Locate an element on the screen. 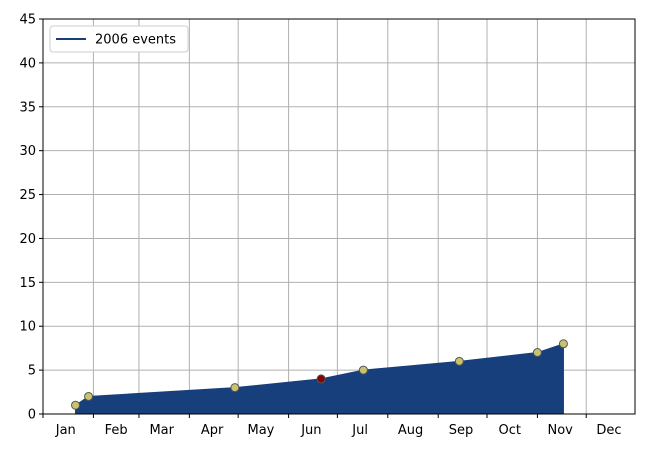  x-tick-label: Aug is located at coordinates (410, 430).